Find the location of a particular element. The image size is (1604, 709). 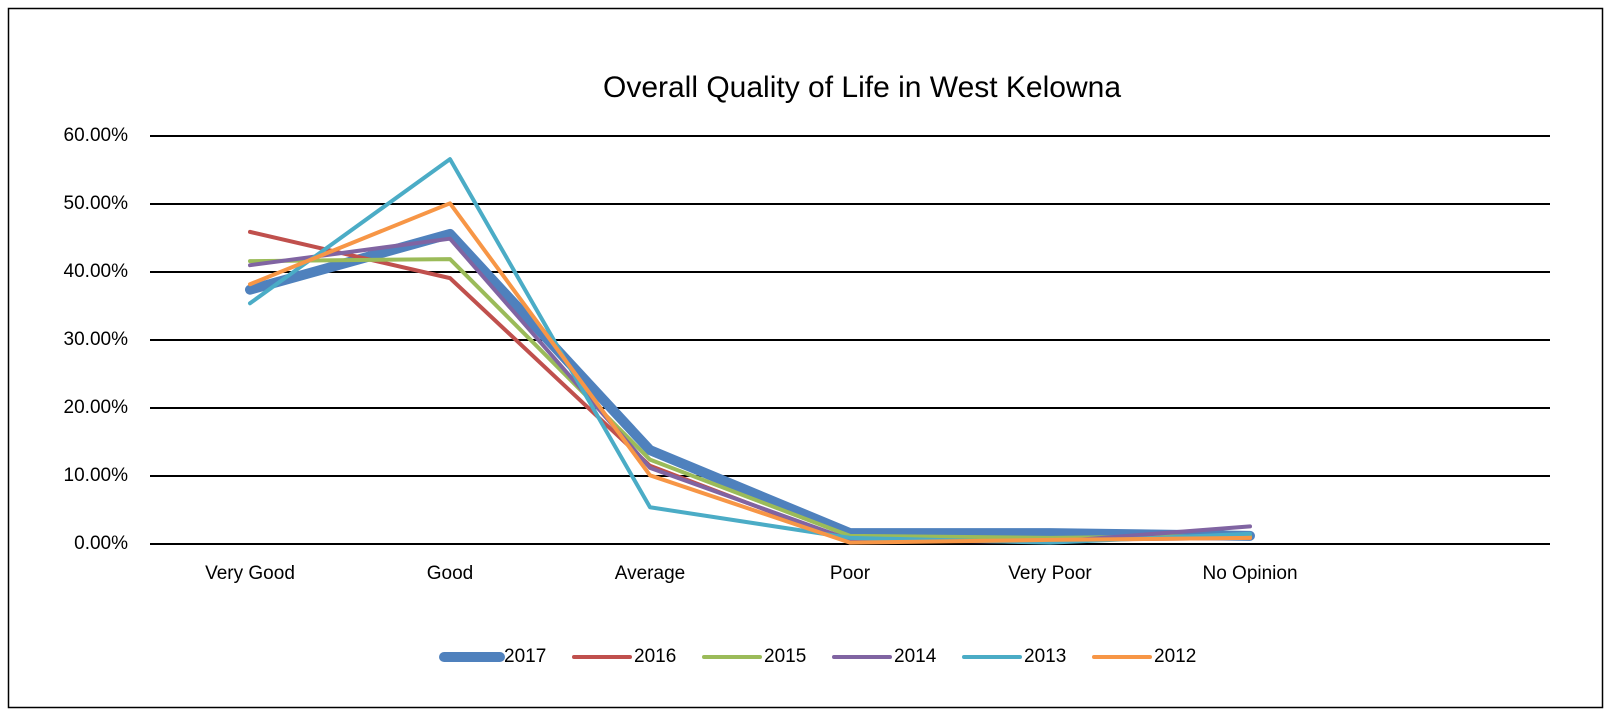

y-tick-label: 50.00% is located at coordinates (96, 203).